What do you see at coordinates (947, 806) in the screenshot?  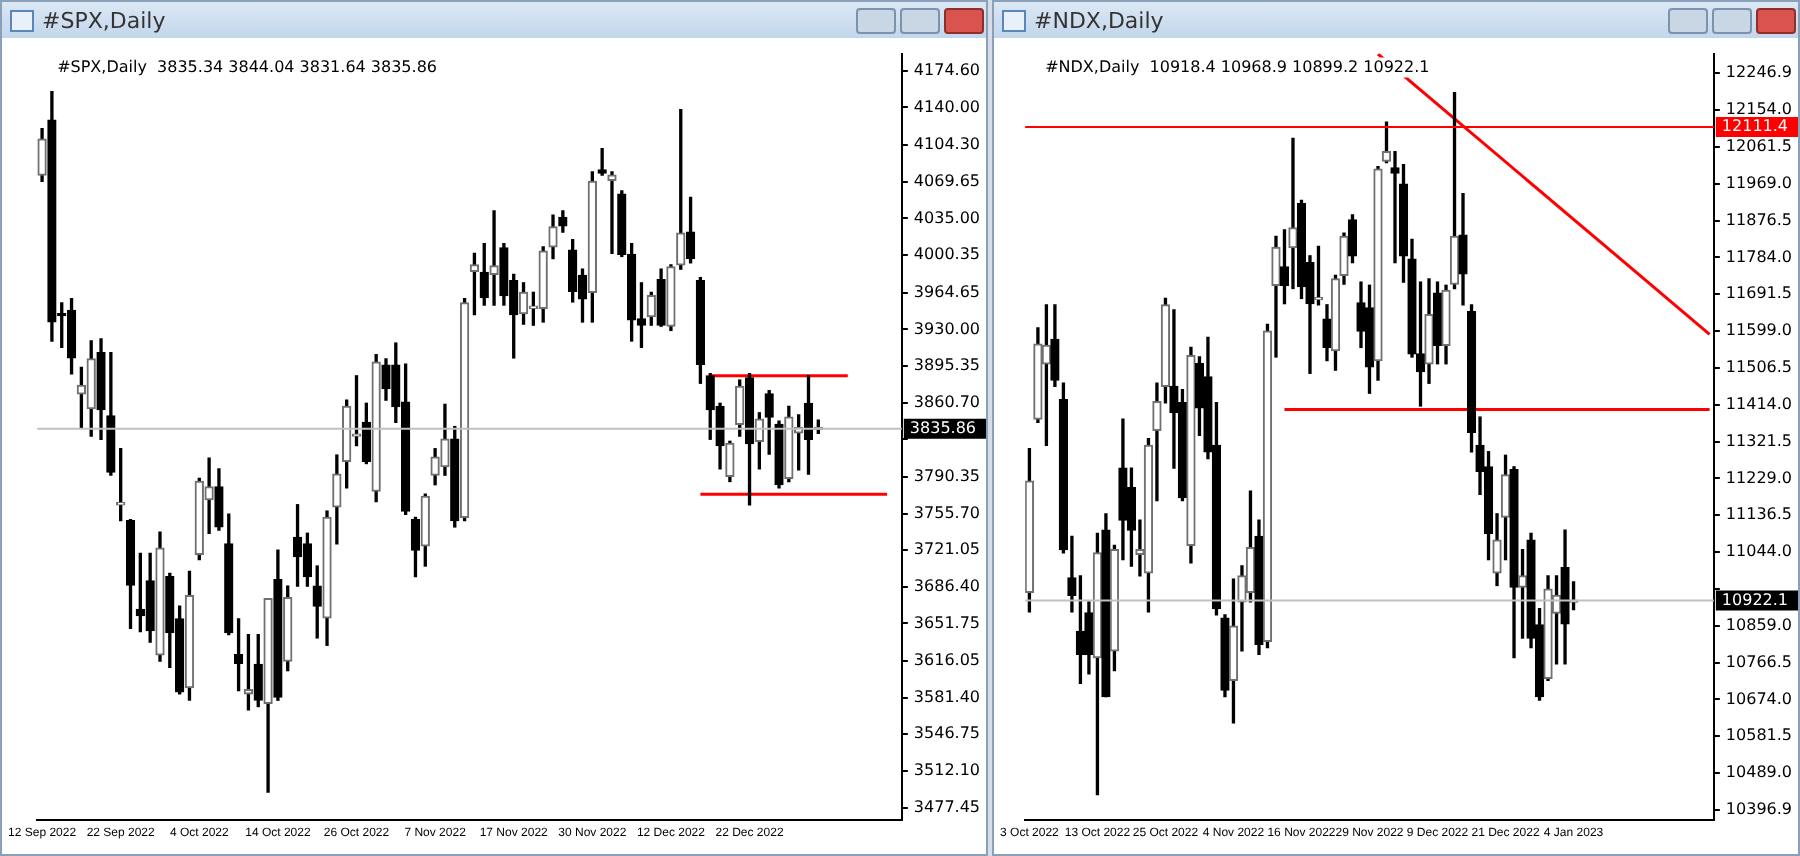 I see `y-tick-label: 3477.45` at bounding box center [947, 806].